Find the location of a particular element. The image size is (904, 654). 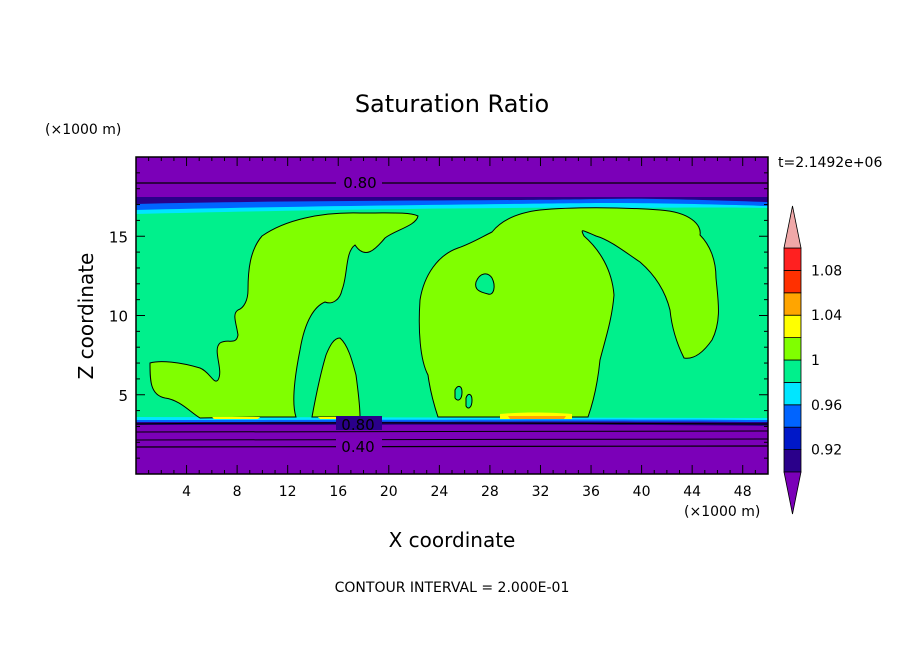

y-unit-label: (×1000 m) is located at coordinates (83, 130).